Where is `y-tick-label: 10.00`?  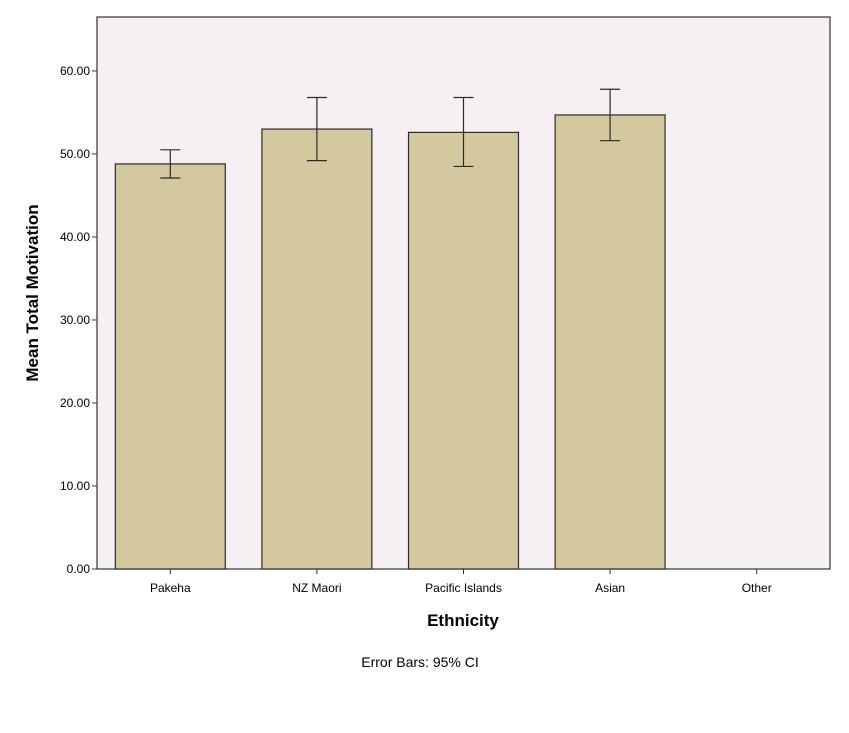 y-tick-label: 10.00 is located at coordinates (75, 486).